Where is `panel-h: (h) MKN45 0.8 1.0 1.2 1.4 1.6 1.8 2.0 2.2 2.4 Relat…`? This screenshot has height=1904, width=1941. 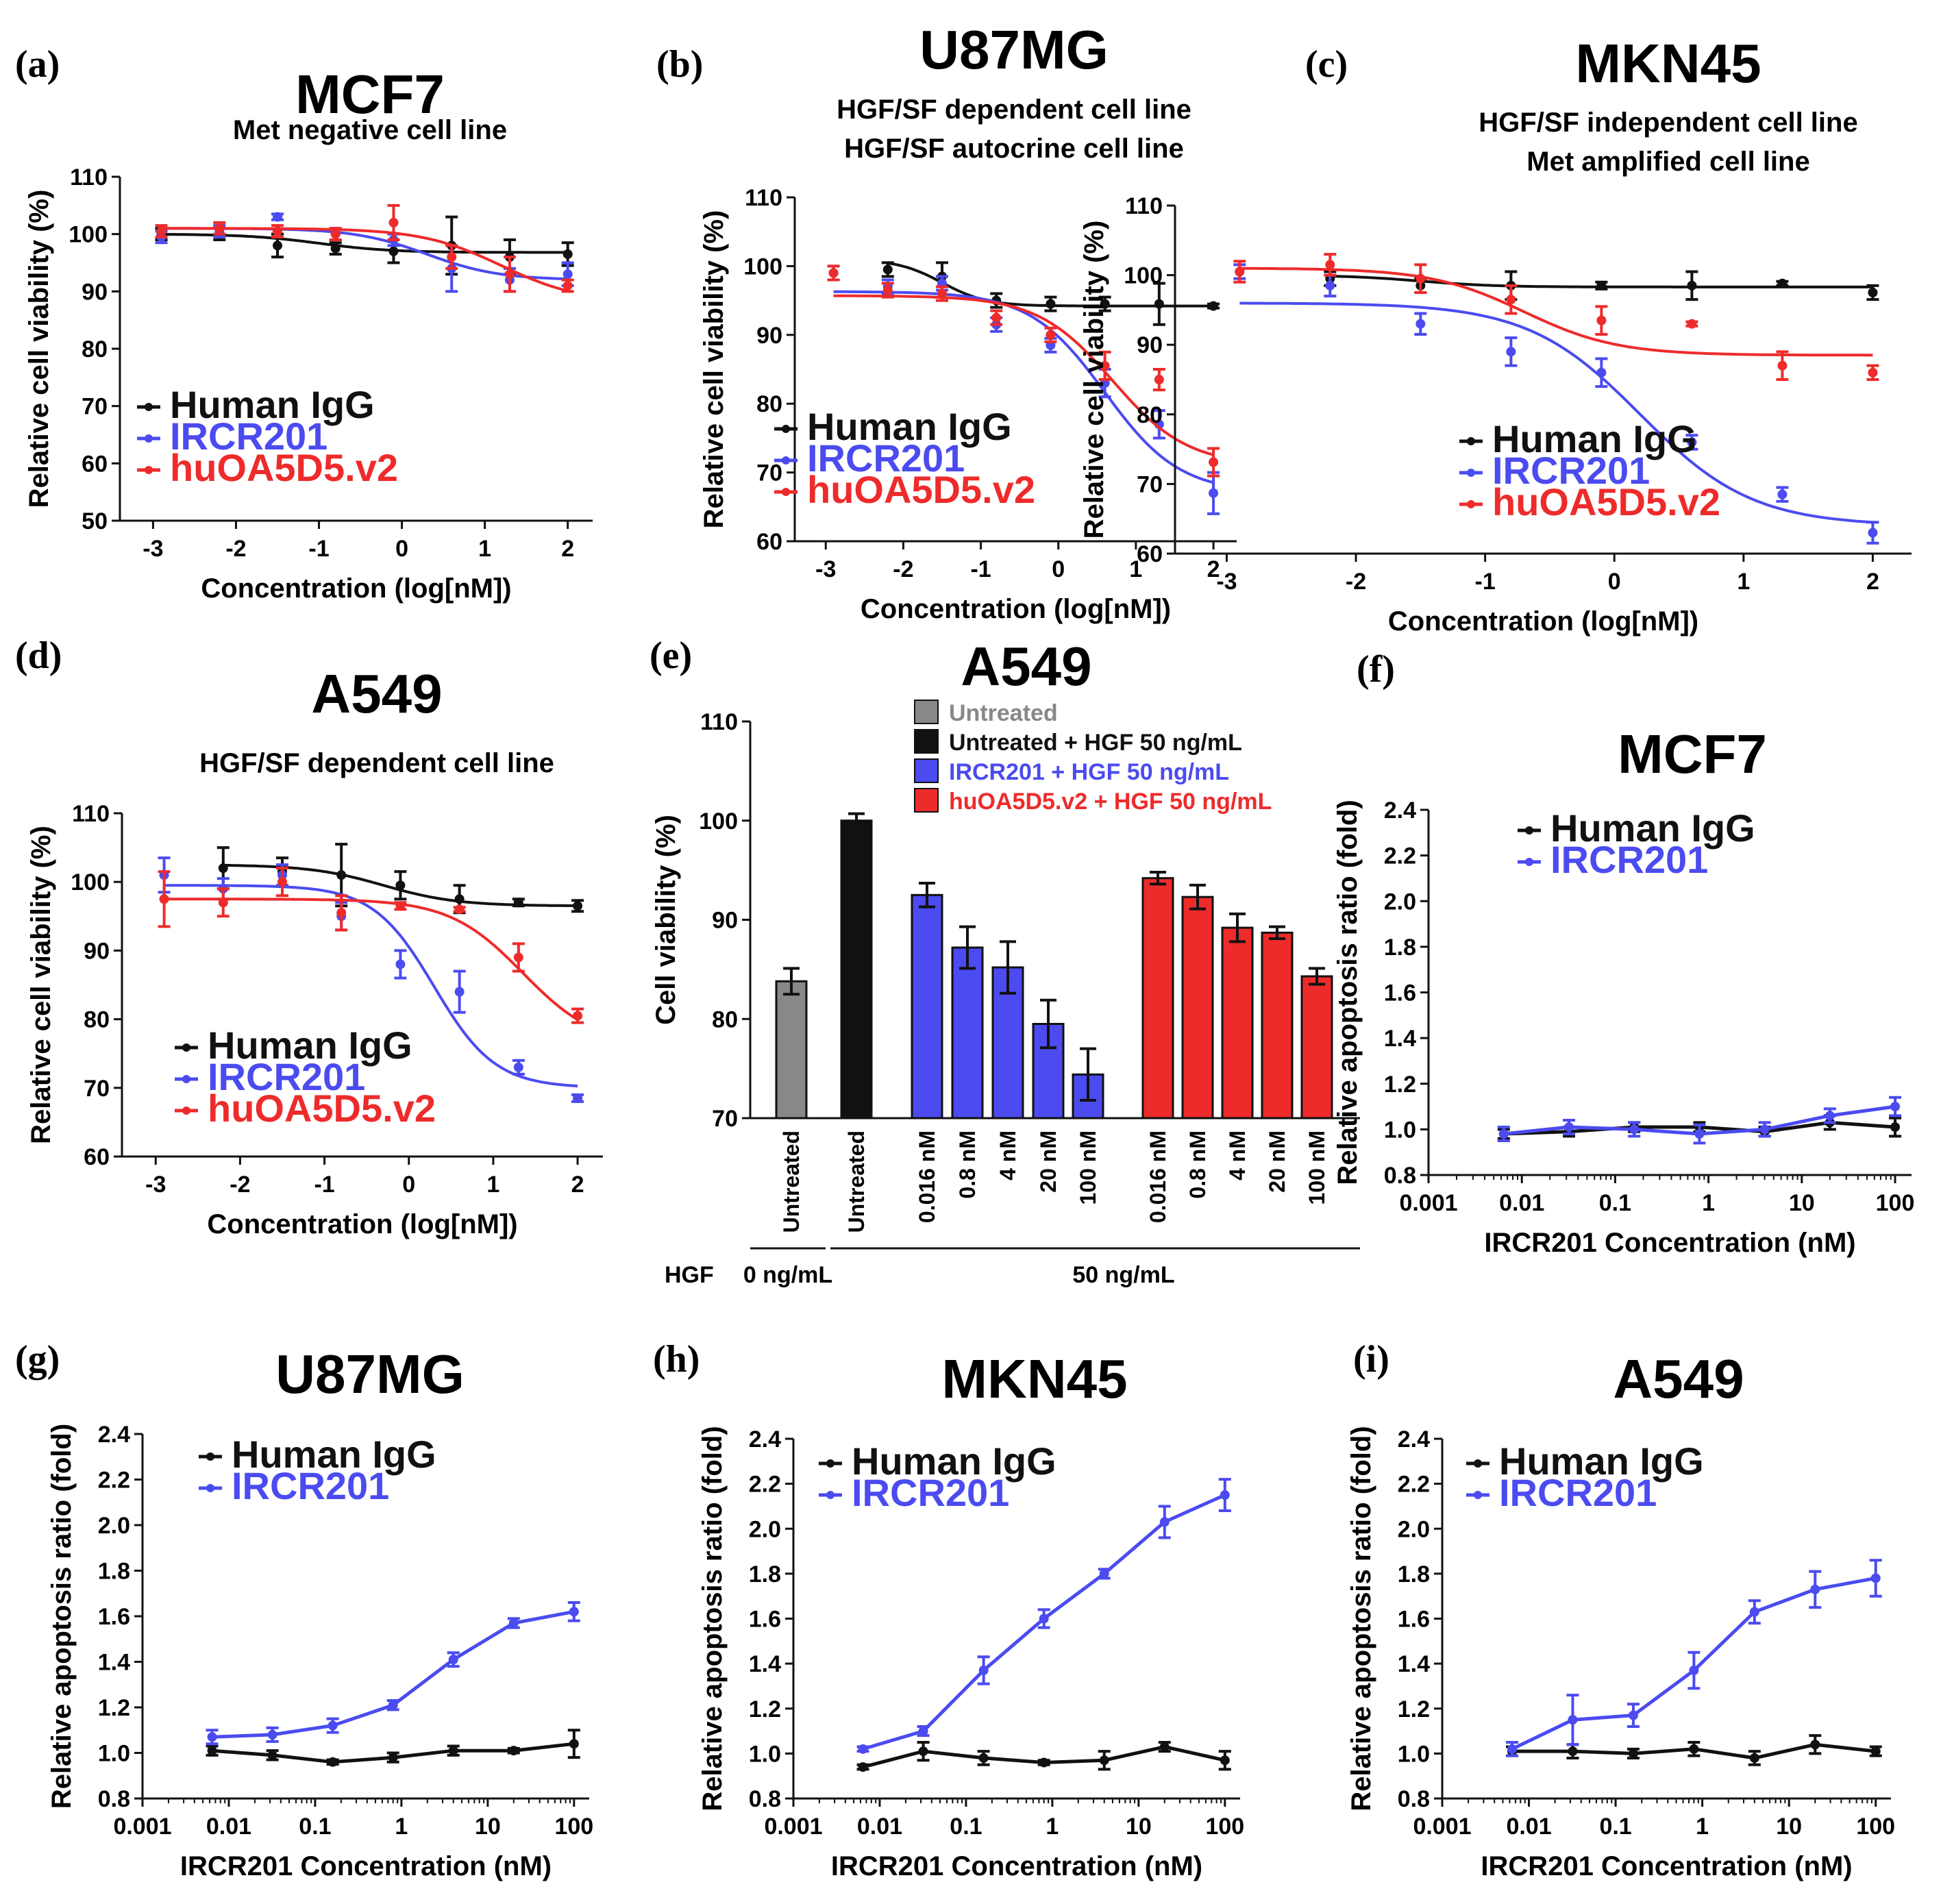
panel-h: (h) MKN45 0.8 1.0 1.2 1.4 1.6 1.8 2.0 2.2 2.4 Relat… is located at coordinates (948, 1609).